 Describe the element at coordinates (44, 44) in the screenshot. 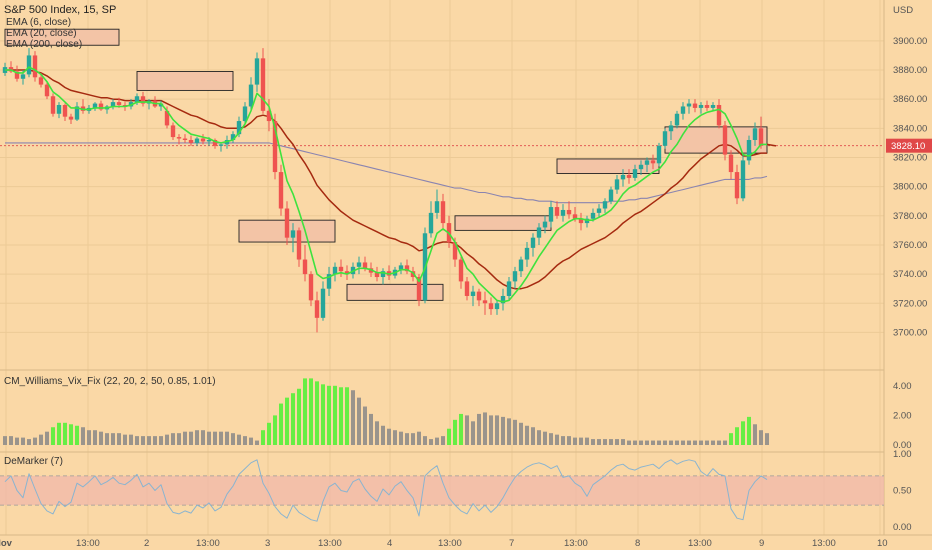

I see `ema200-legend: EMA (200, close)` at that location.